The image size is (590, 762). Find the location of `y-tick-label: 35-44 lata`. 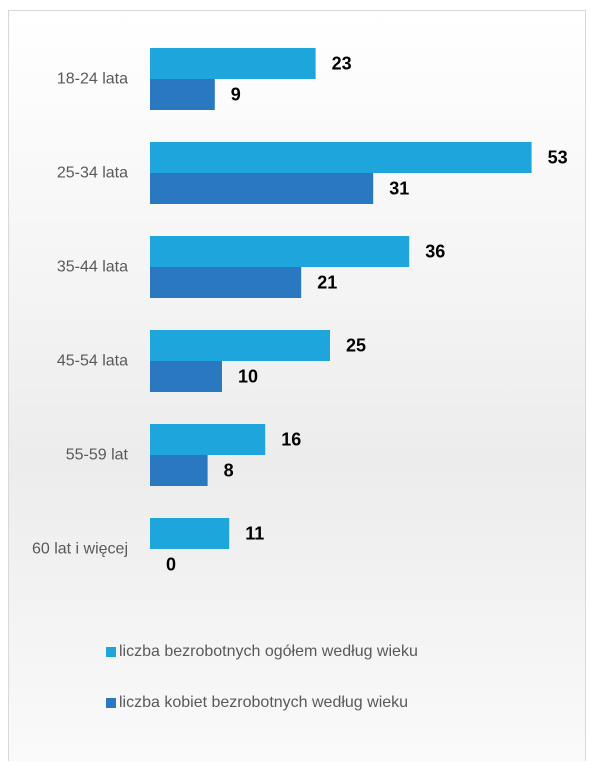

y-tick-label: 35-44 lata is located at coordinates (92, 267).